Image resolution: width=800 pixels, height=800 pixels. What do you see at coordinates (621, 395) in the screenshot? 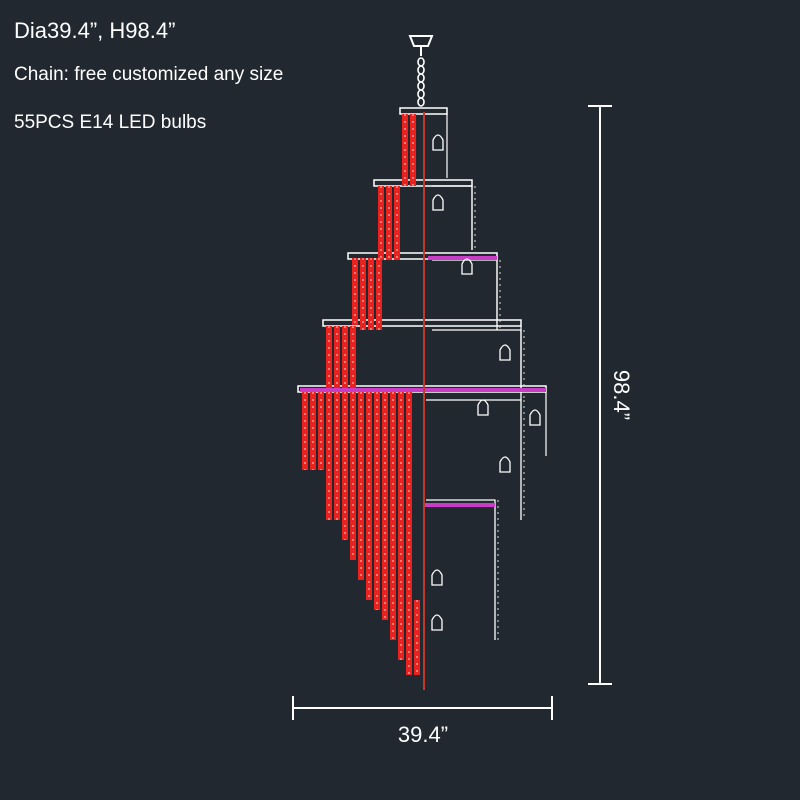
I see `height-label: 98.4”` at bounding box center [621, 395].